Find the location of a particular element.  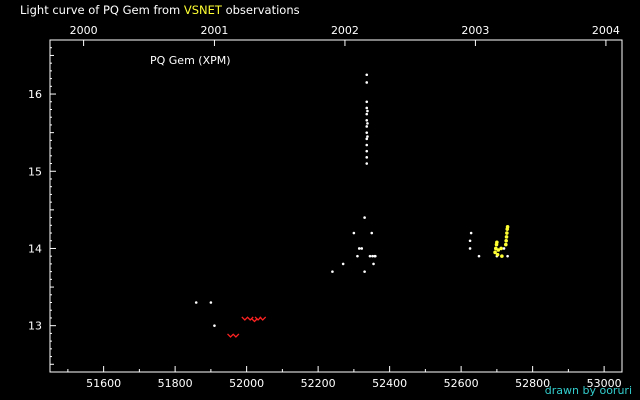

x-tick-label: 52600 is located at coordinates (461, 383).